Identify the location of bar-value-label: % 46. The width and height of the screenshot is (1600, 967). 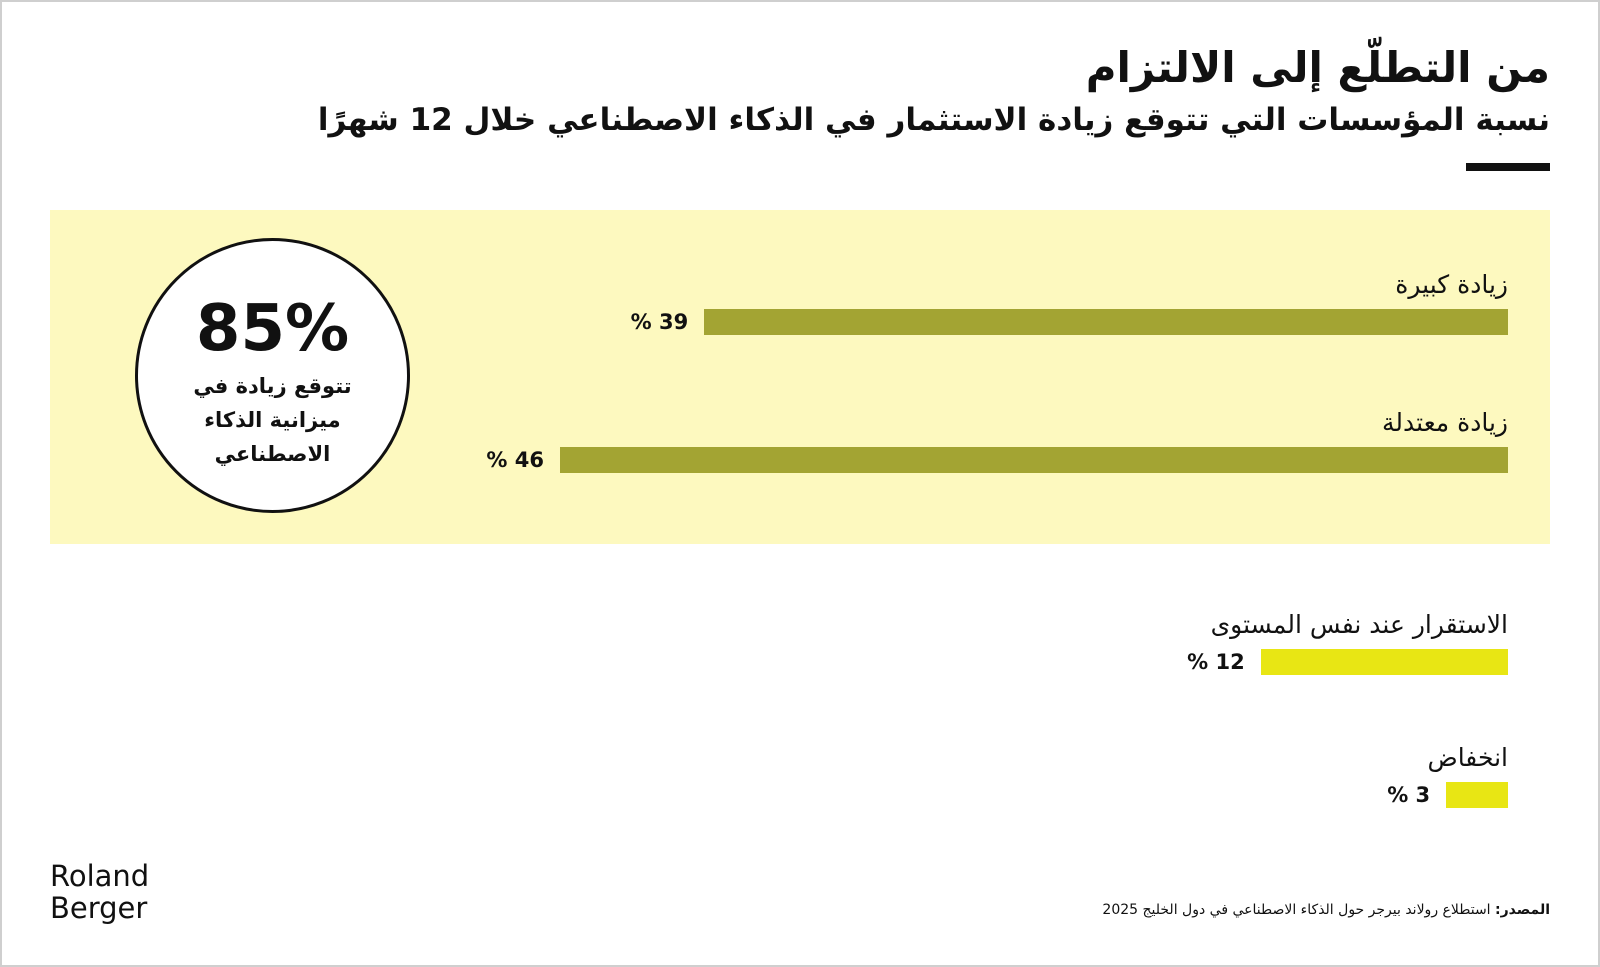
(515, 460).